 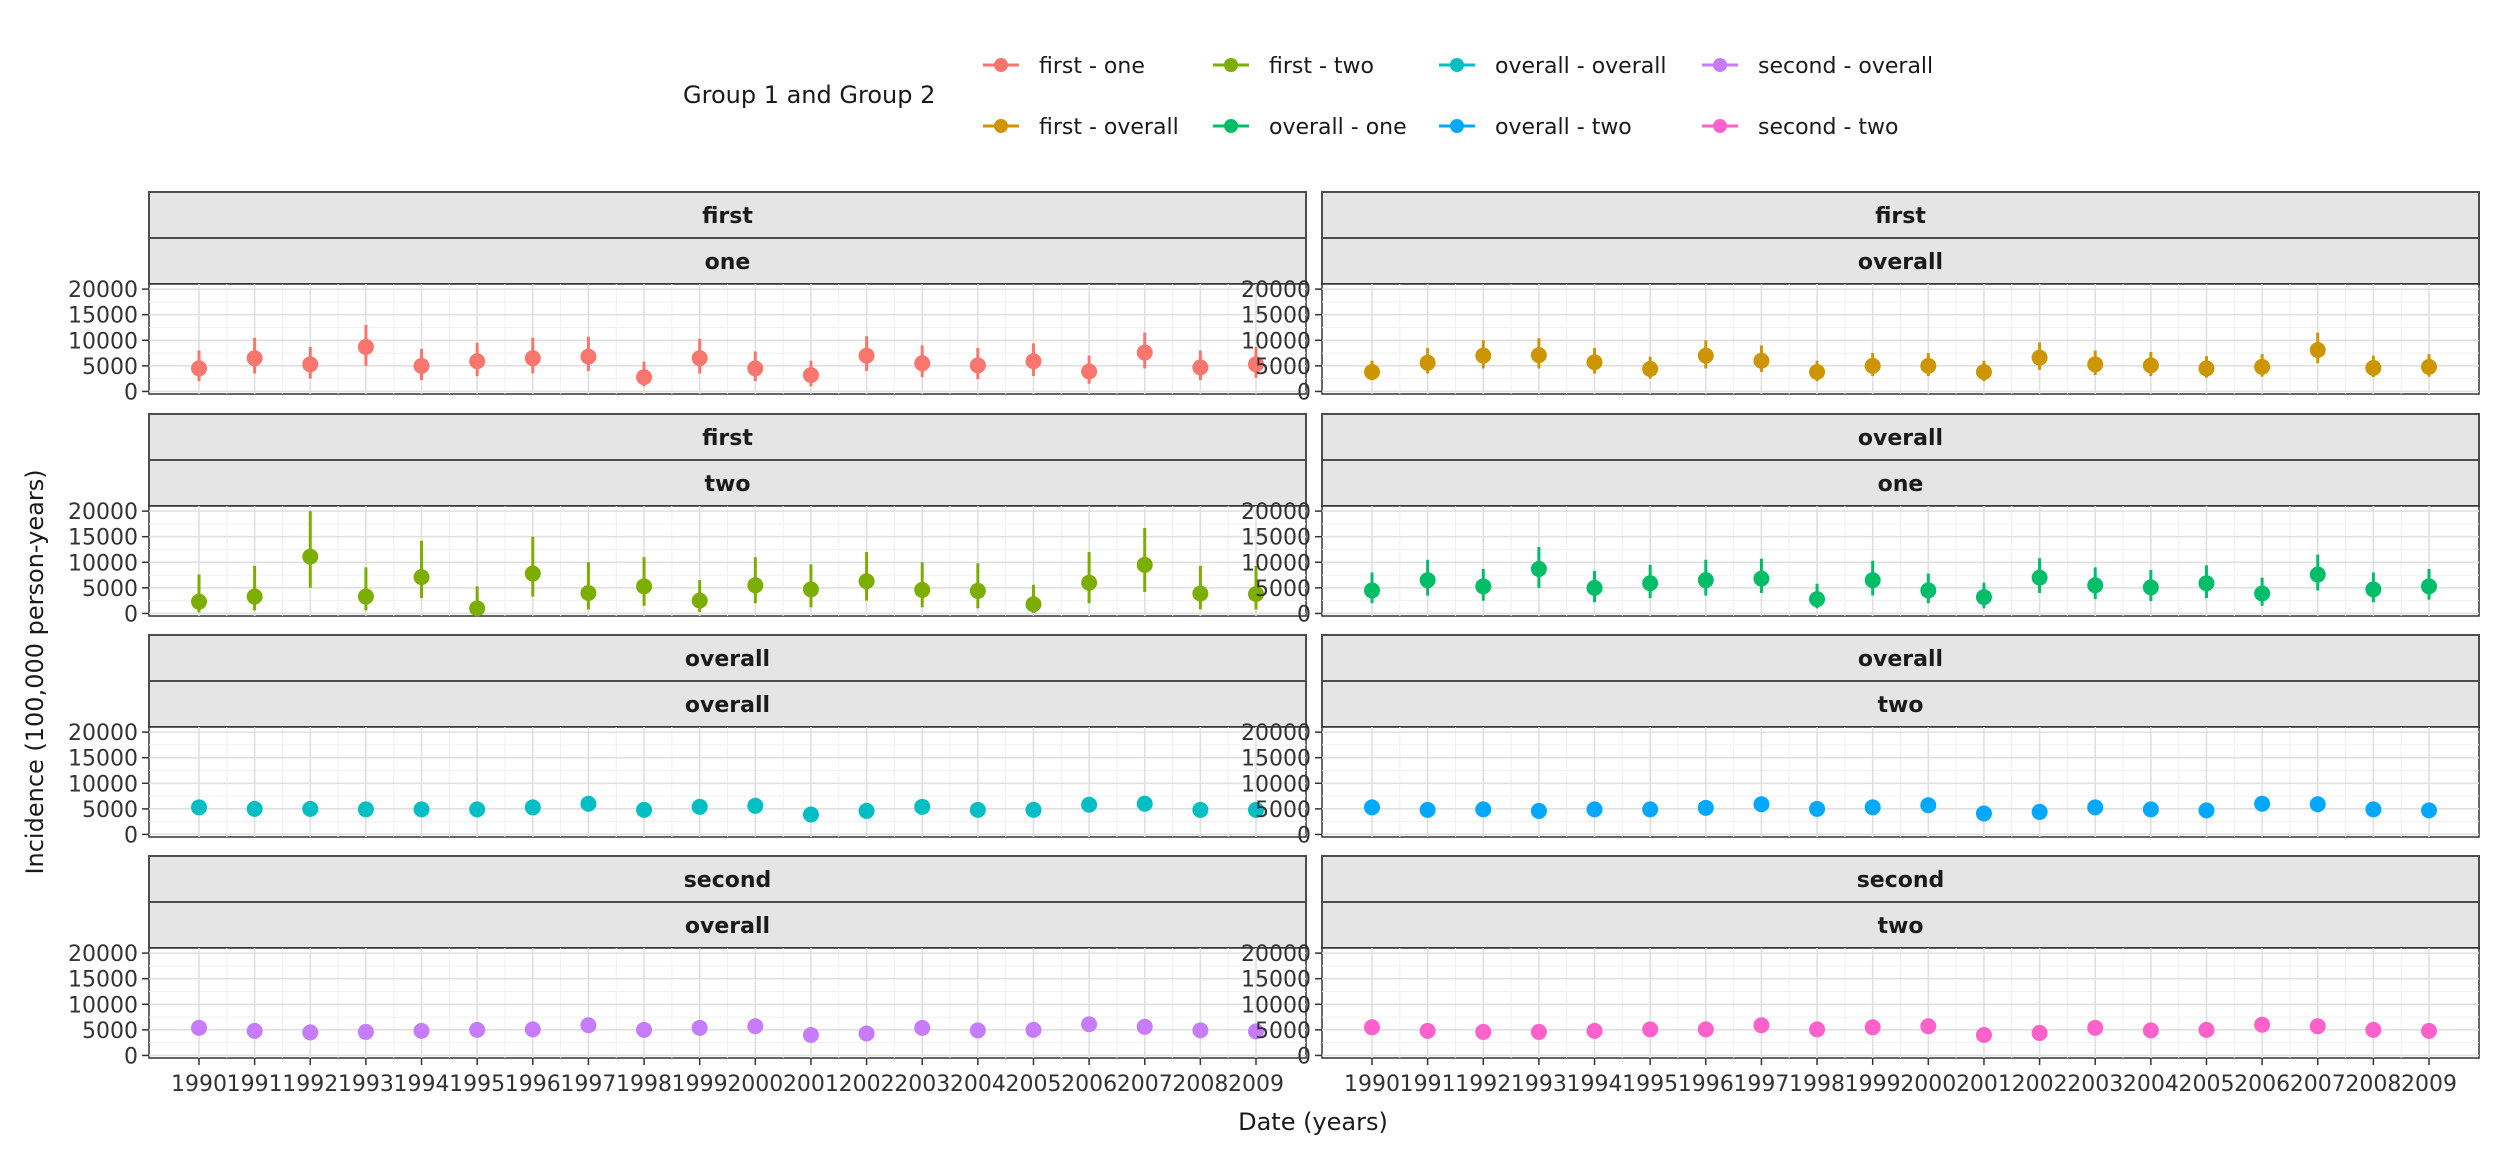 I want to click on x-tick-label: 2007, so click(x=1145, y=1084).